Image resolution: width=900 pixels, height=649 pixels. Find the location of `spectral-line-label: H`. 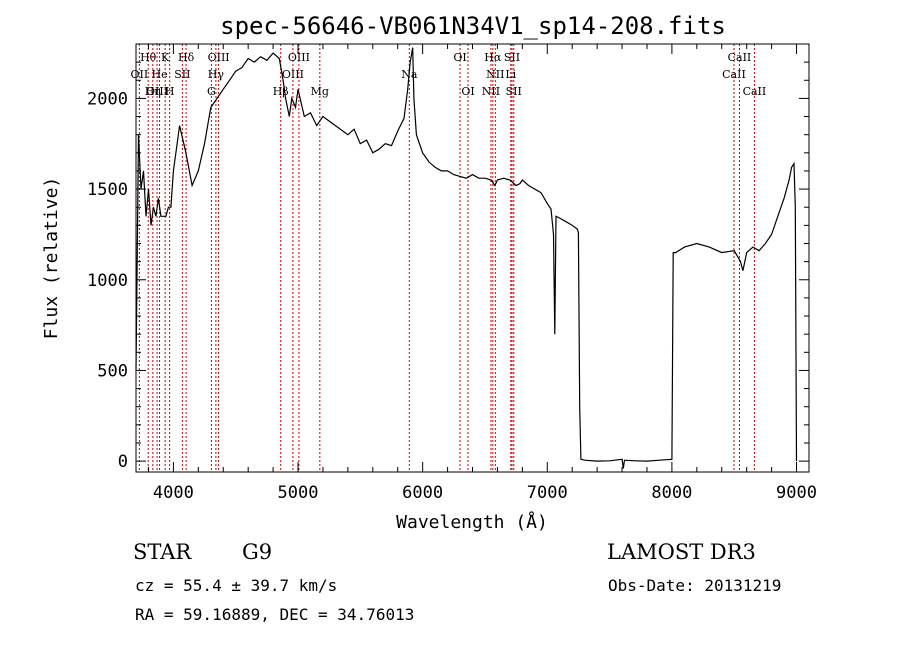

spectral-line-label: H is located at coordinates (170, 91).